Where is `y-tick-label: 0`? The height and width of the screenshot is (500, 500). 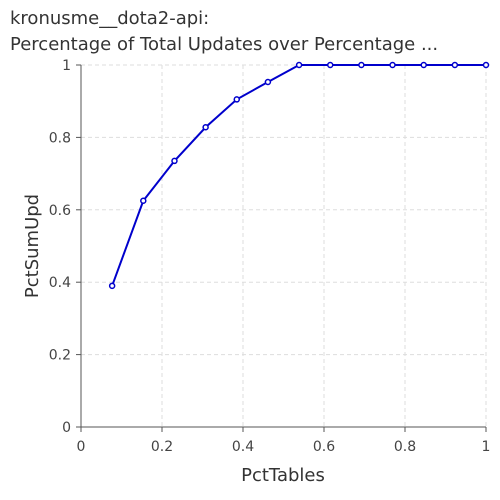 y-tick-label: 0 is located at coordinates (66, 428).